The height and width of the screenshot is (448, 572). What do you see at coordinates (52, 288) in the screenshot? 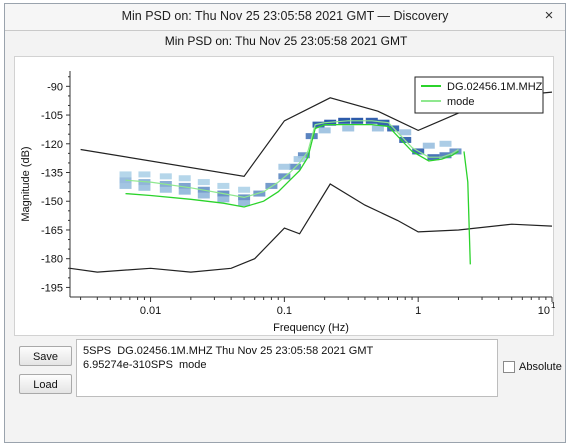
I see `y-tick-label: -195` at bounding box center [52, 288].